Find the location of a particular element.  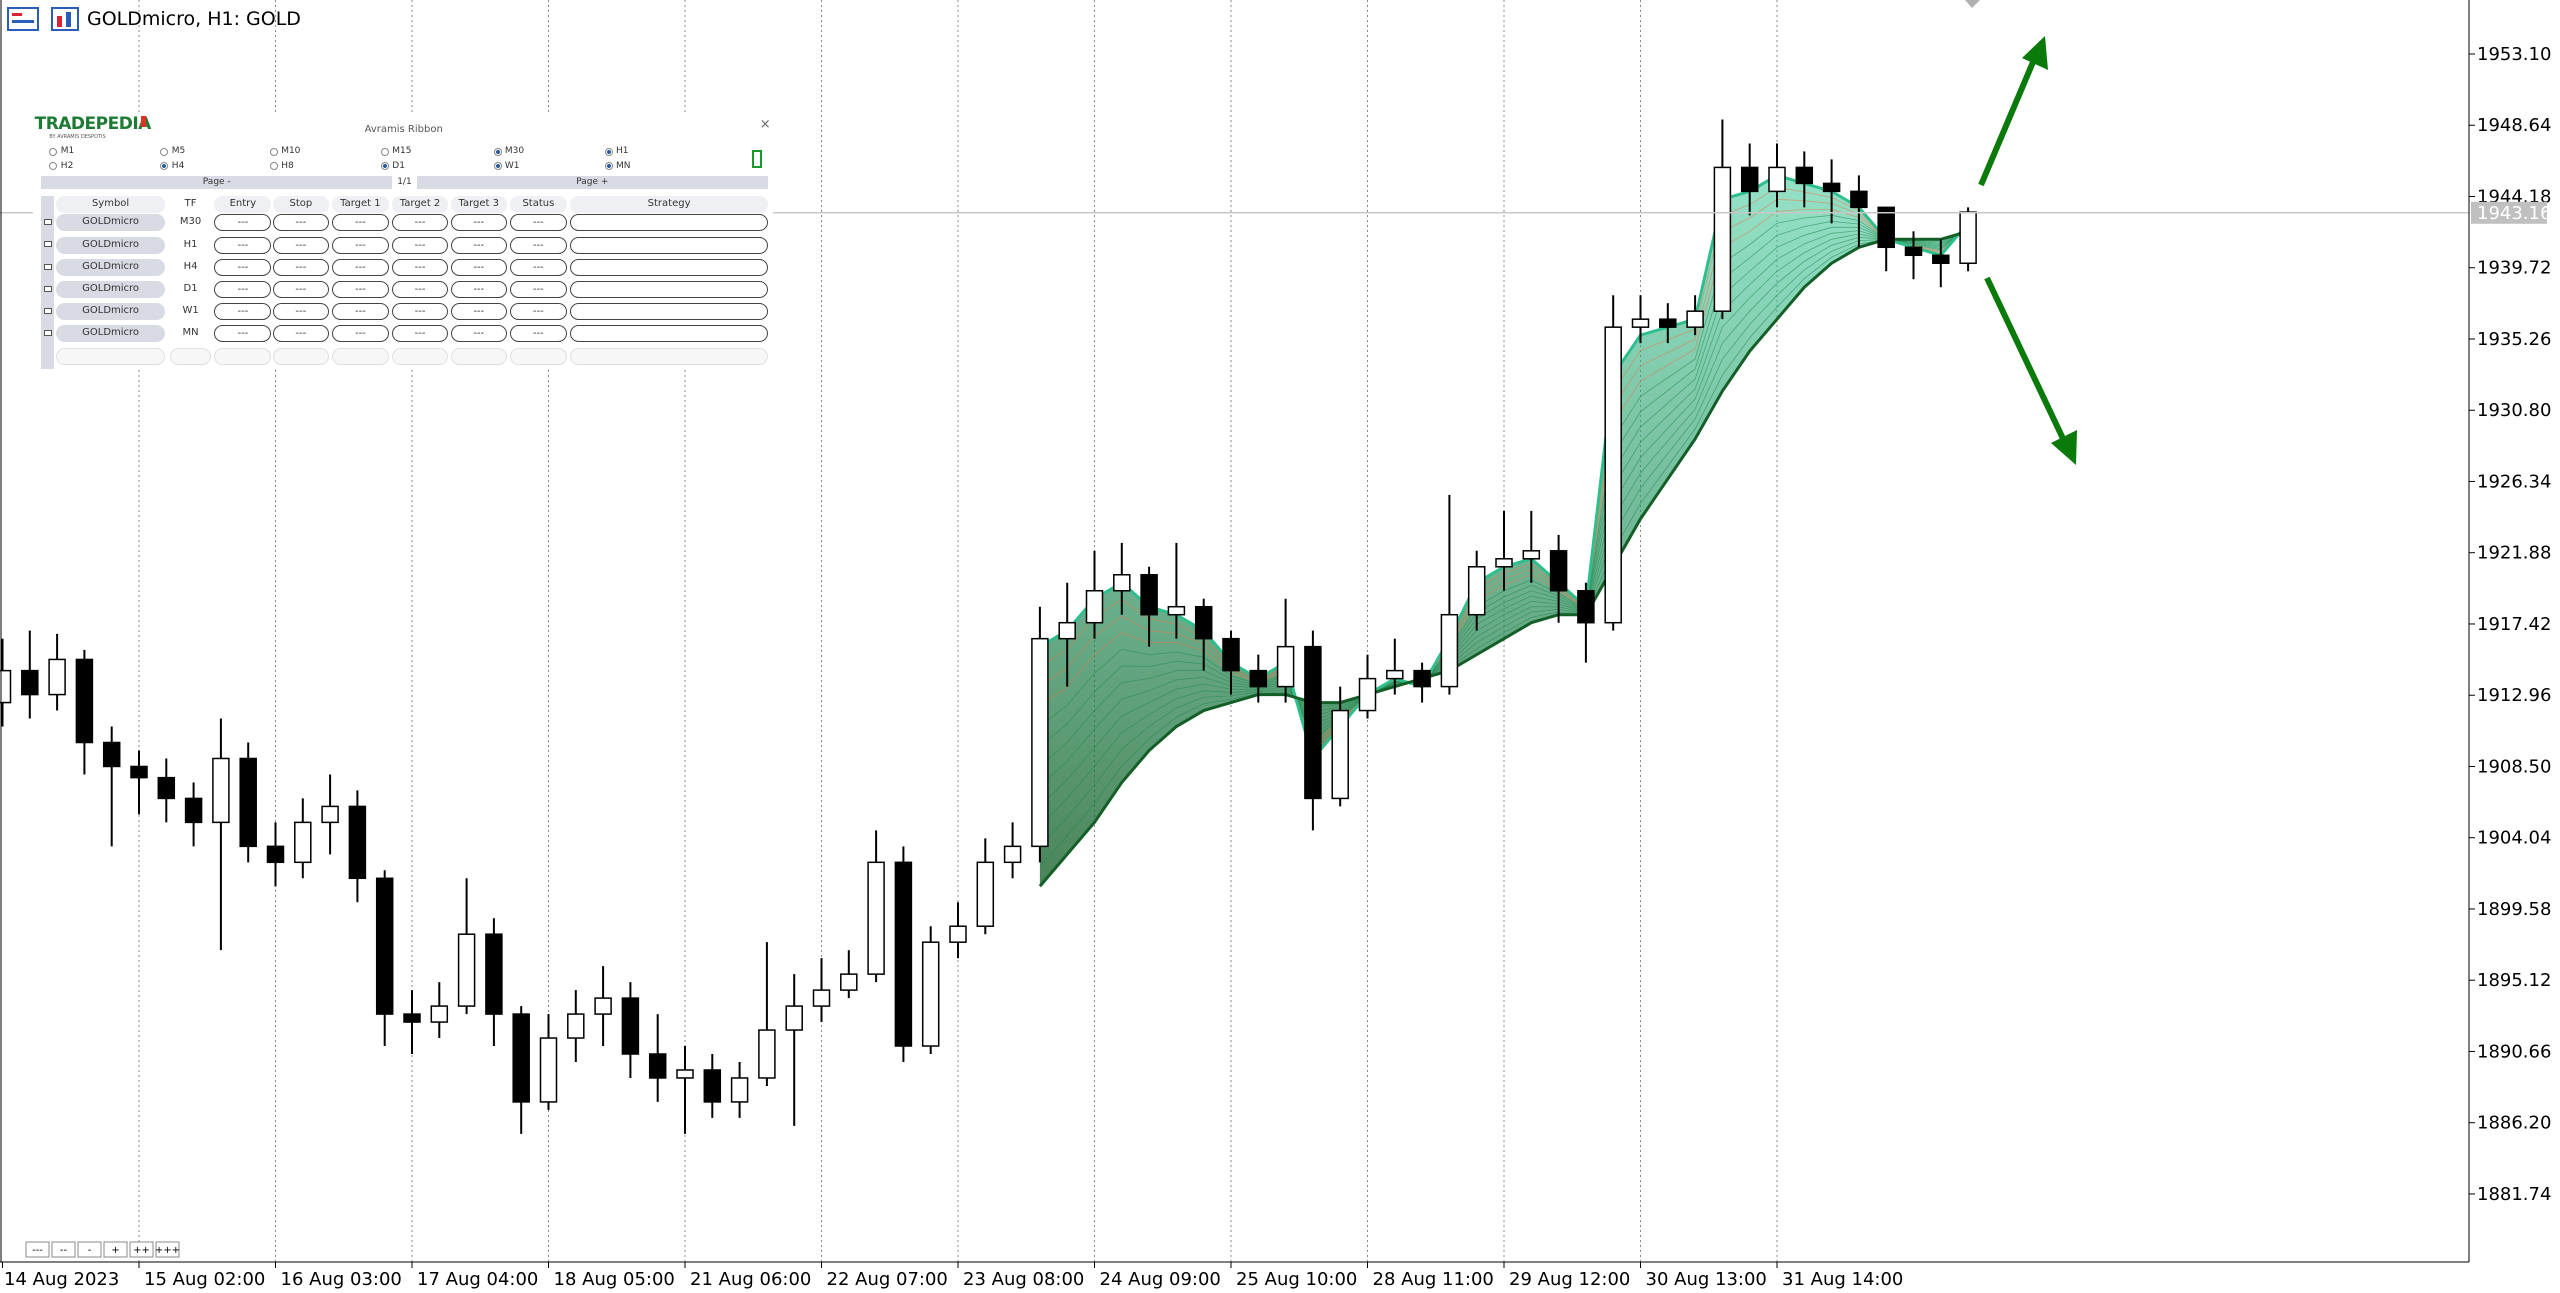

x-tick-label: 23 Aug 08:00 is located at coordinates (1023, 1279).